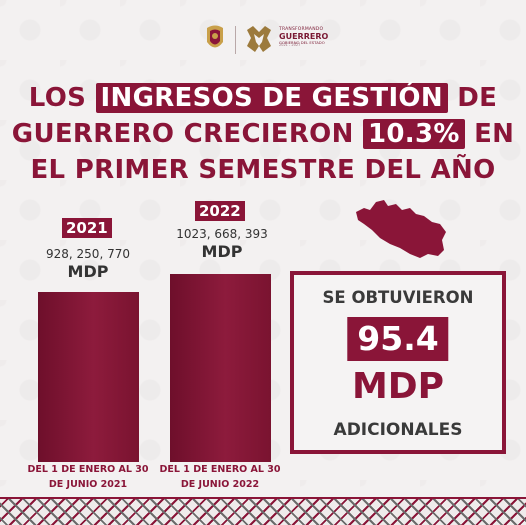  What do you see at coordinates (220, 484) in the screenshot?
I see `period-2022-line2: DE JUNIO 2022` at bounding box center [220, 484].